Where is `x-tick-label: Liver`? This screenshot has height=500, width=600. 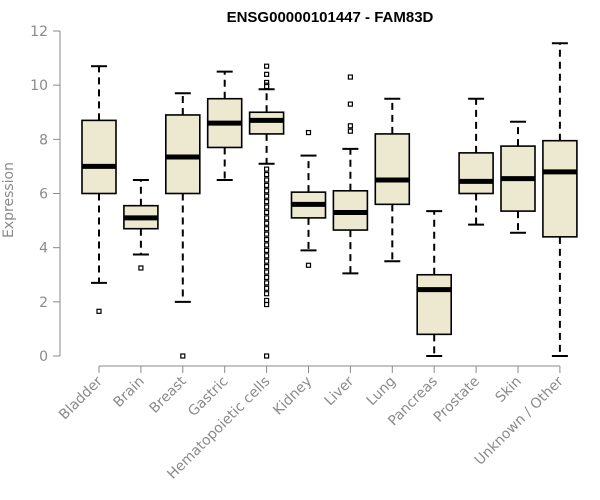 x-tick-label: Liver is located at coordinates (340, 391).